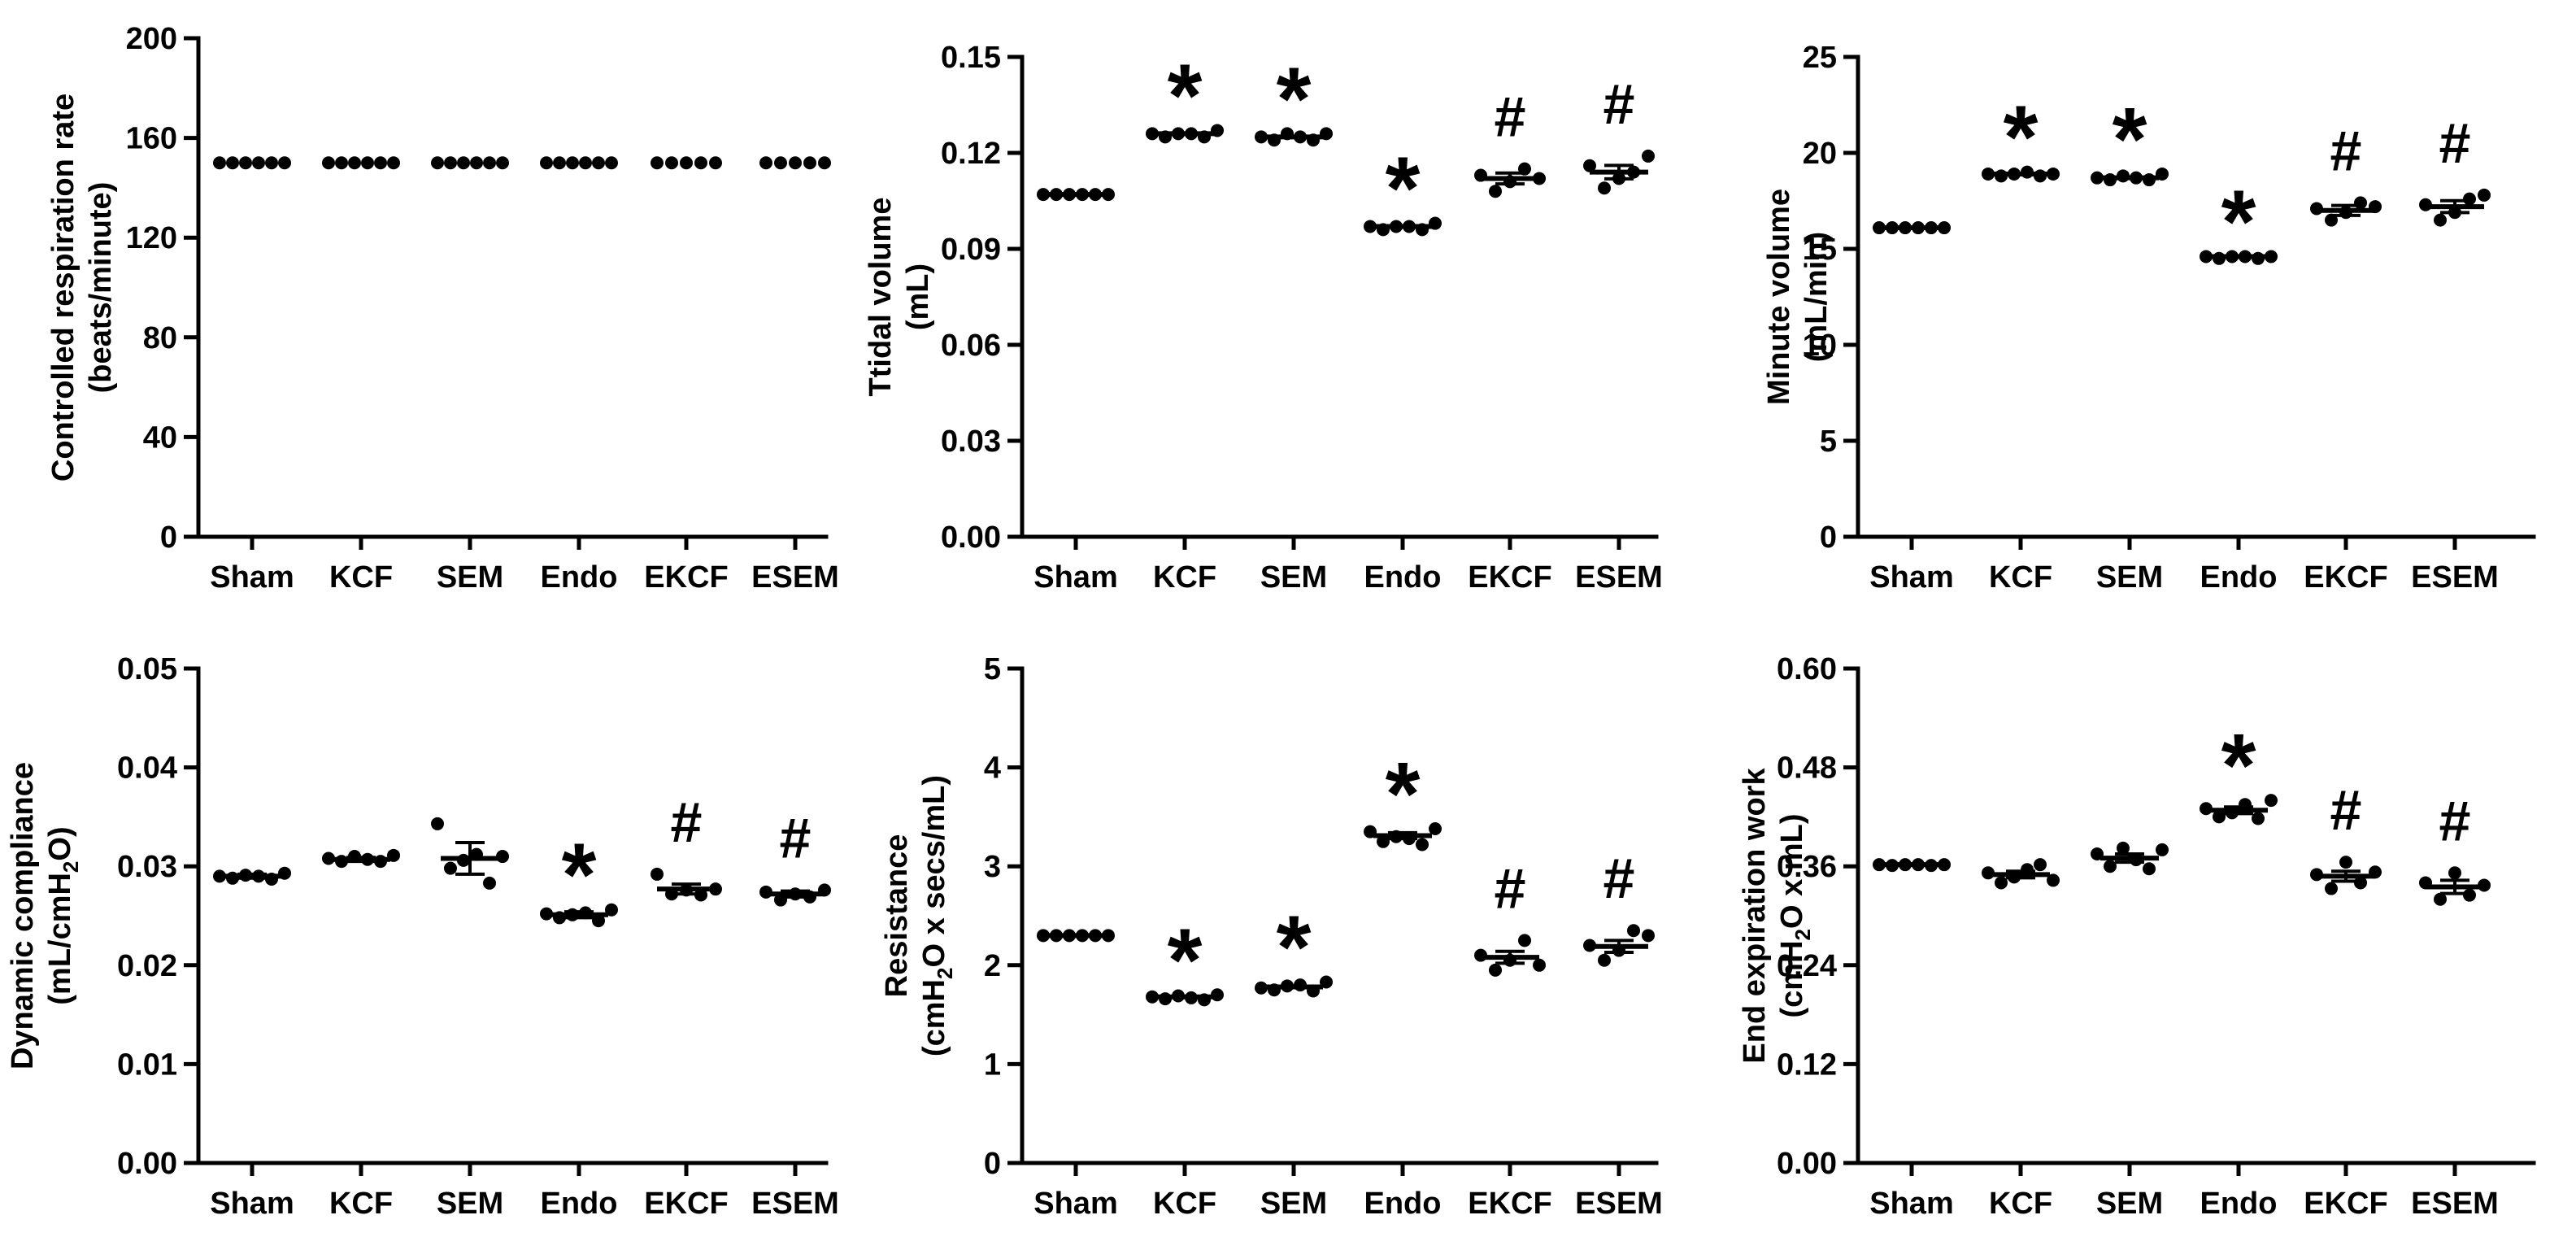 This screenshot has height=1237, width=2576. Describe the element at coordinates (1807, 867) in the screenshot. I see `y-tick-label: 0.36` at that location.